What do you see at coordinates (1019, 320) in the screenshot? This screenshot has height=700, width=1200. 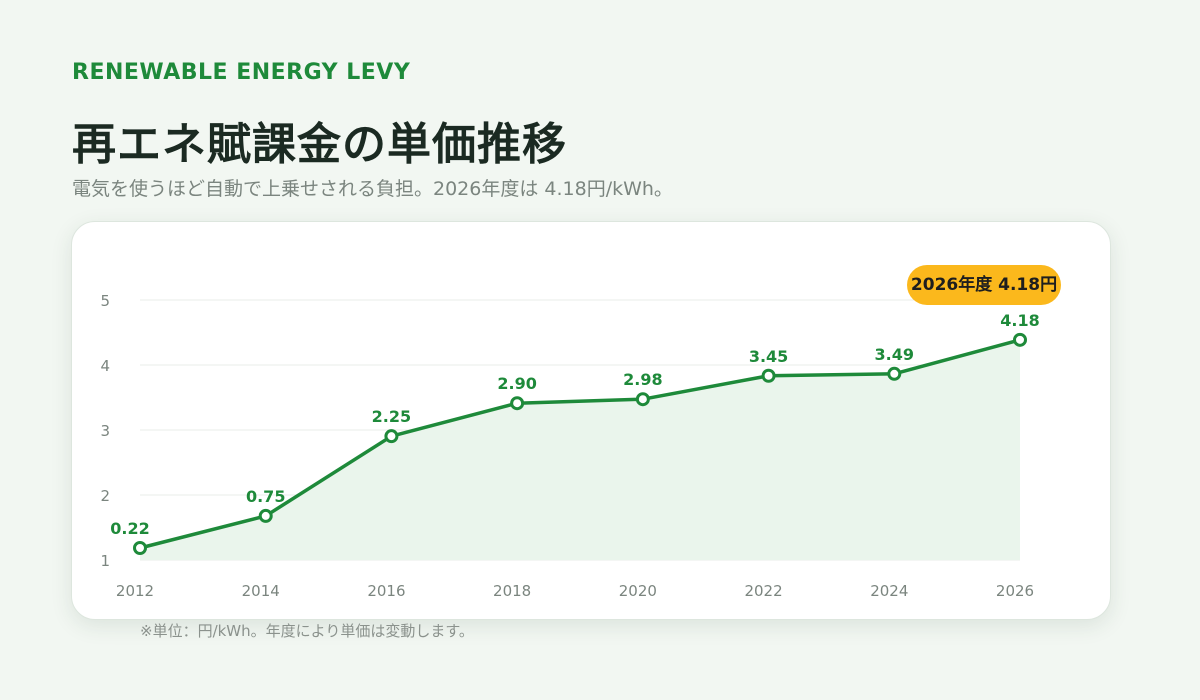 I see `data-label: 4.18` at bounding box center [1019, 320].